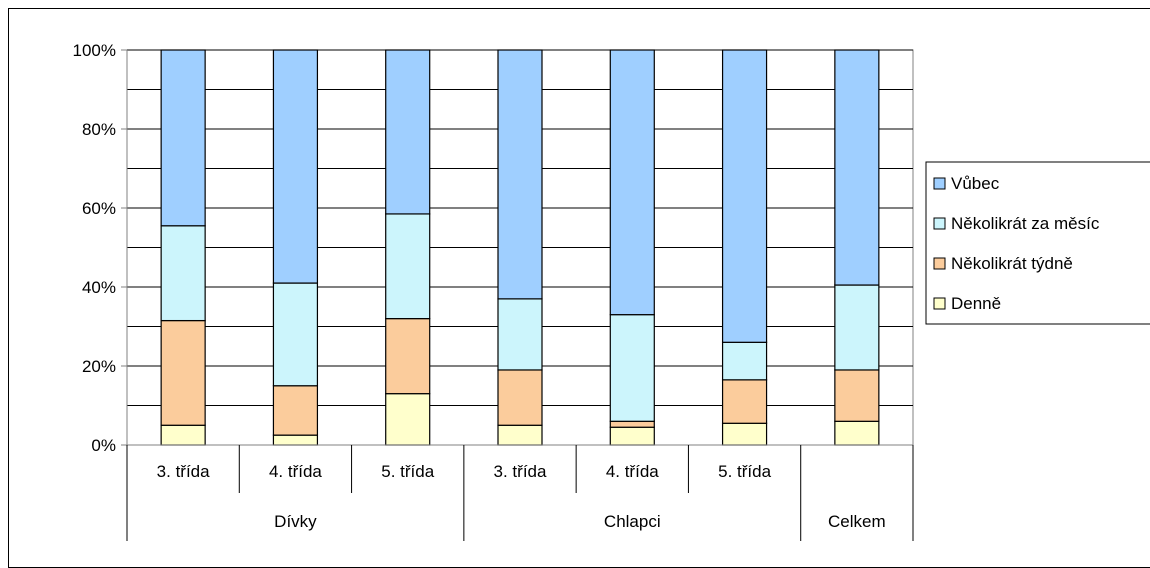  I want to click on group-label: Dívky, so click(295, 521).